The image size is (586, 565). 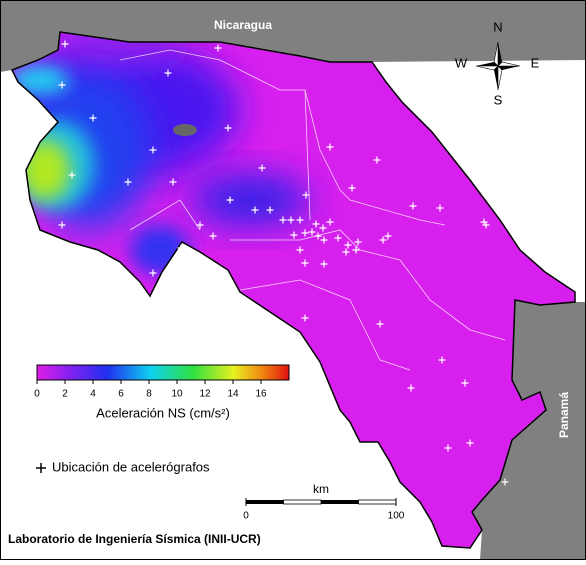 I want to click on colorbar-tick-label: 8, so click(x=149, y=394).